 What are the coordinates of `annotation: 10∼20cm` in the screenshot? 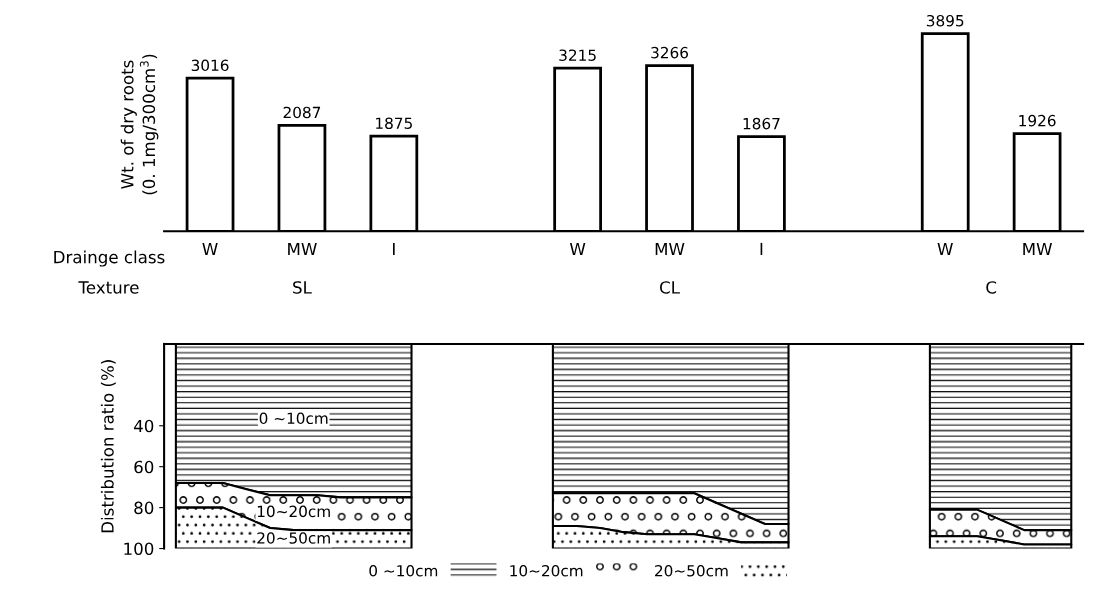 It's located at (293, 511).